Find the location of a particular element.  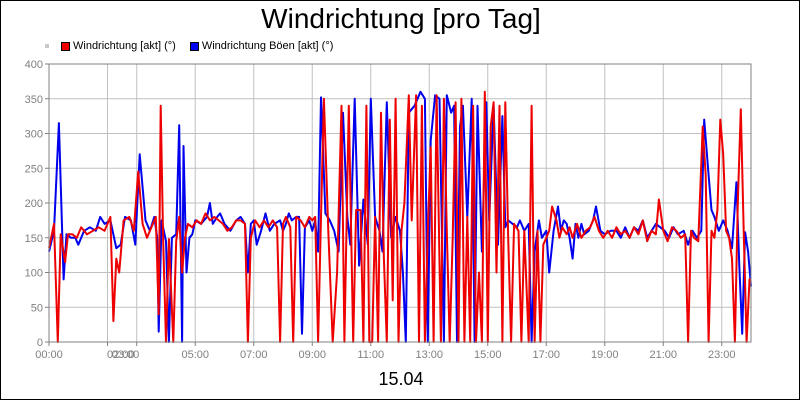

y-tick-label: 200 is located at coordinates (34, 204).